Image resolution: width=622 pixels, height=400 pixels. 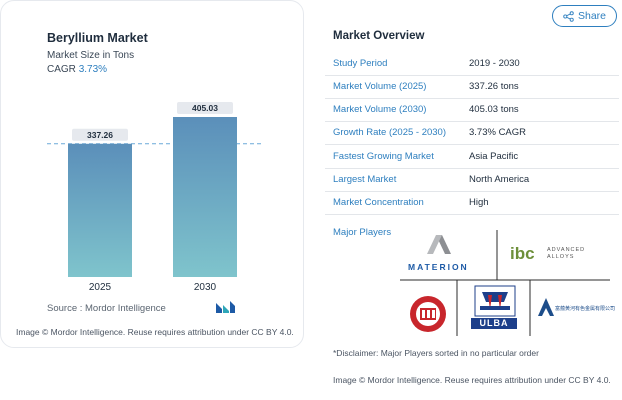 I want to click on ibc-logo-subtext: ADVANCED ALLOYS, so click(x=566, y=253).